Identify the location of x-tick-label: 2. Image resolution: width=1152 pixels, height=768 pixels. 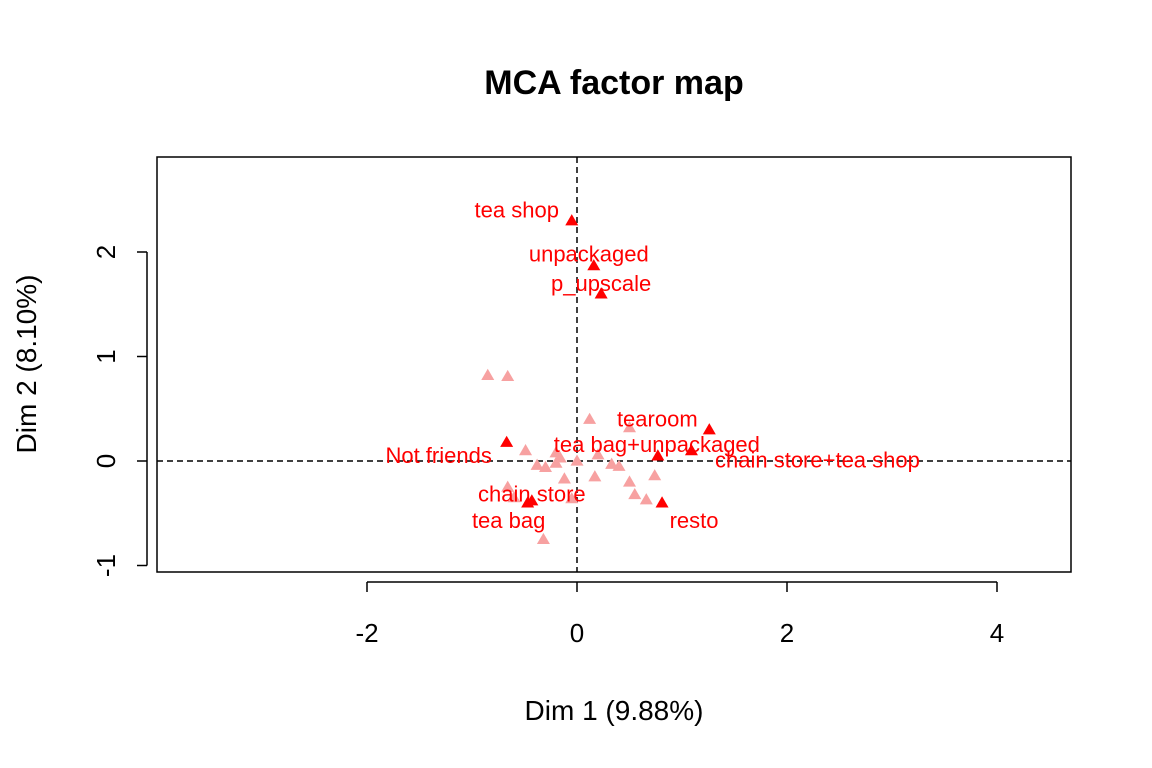
(787, 633).